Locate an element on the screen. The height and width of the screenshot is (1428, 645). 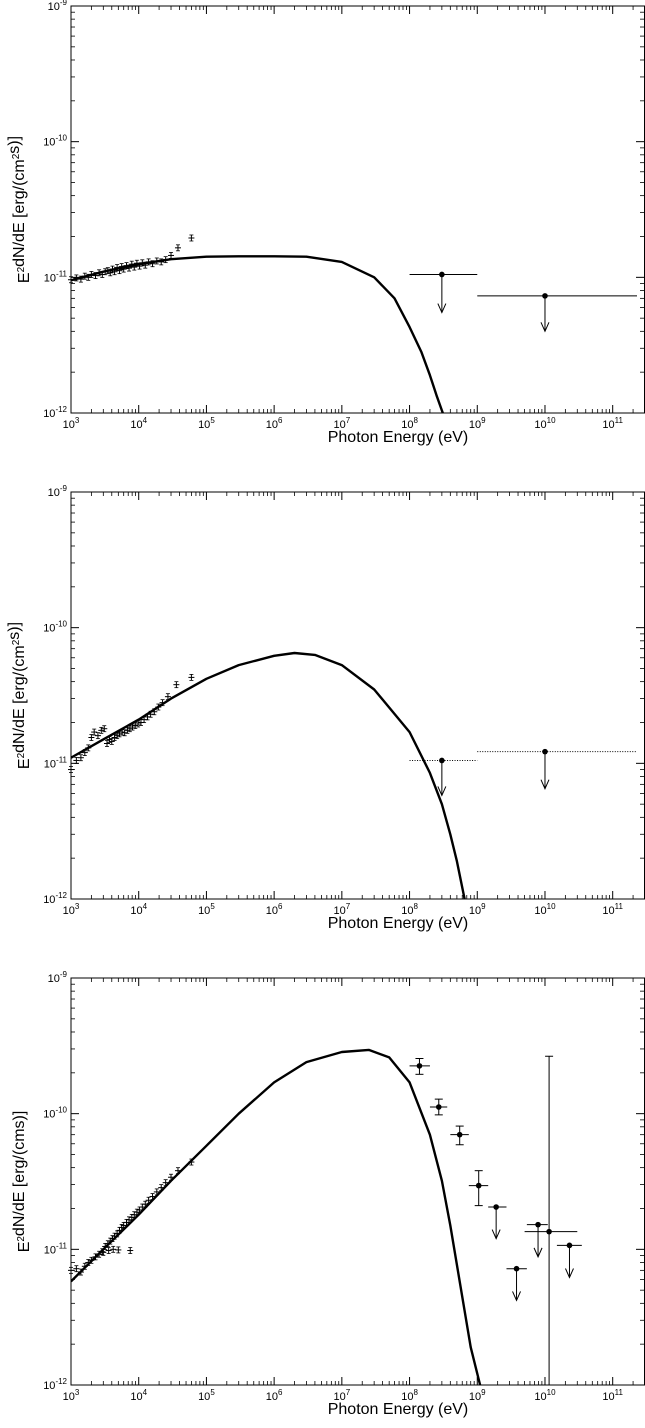
y-axis-label: E2dN/dE [erg/(cm2s)] is located at coordinates (19, 695).